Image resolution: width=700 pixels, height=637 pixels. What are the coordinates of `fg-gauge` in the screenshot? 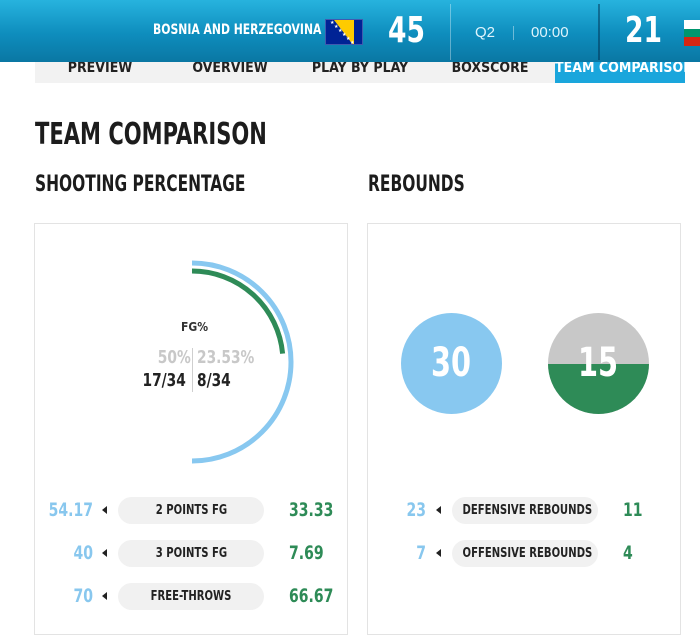 It's located at (242, 362).